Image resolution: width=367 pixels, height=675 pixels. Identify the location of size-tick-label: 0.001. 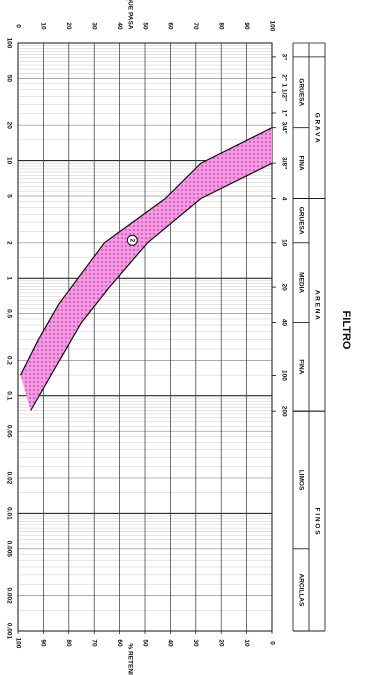
(8, 631).